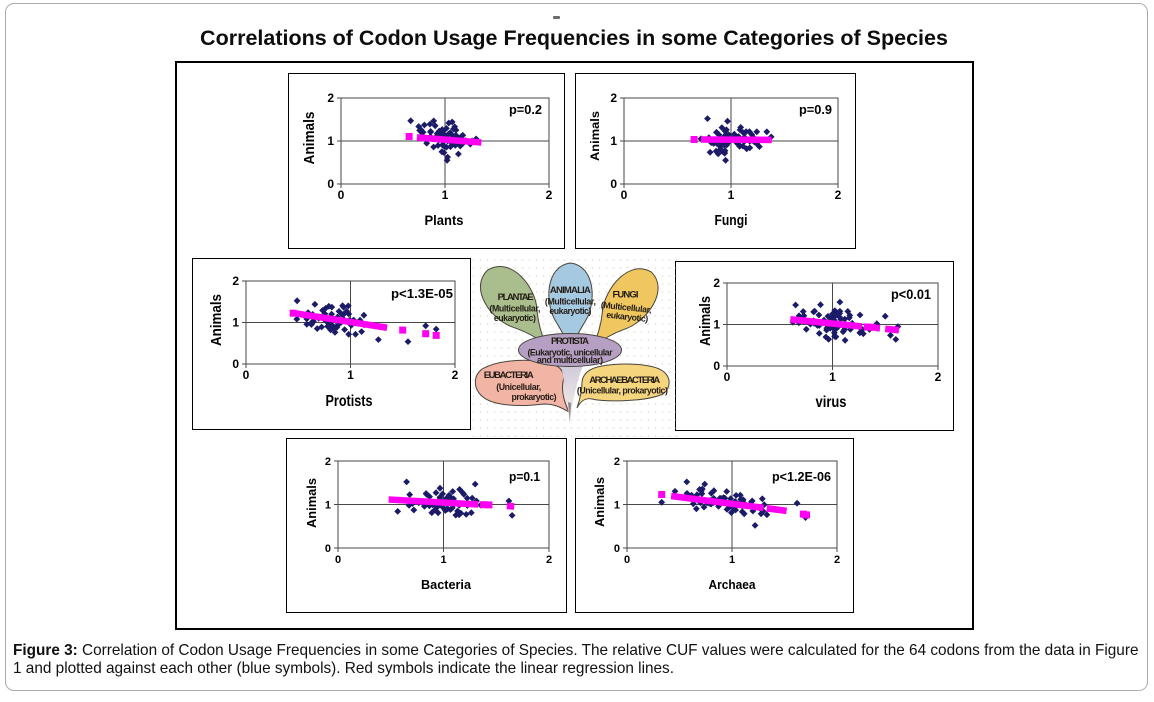  Describe the element at coordinates (525, 109) in the screenshot. I see `svg-text: p=0.2` at that location.